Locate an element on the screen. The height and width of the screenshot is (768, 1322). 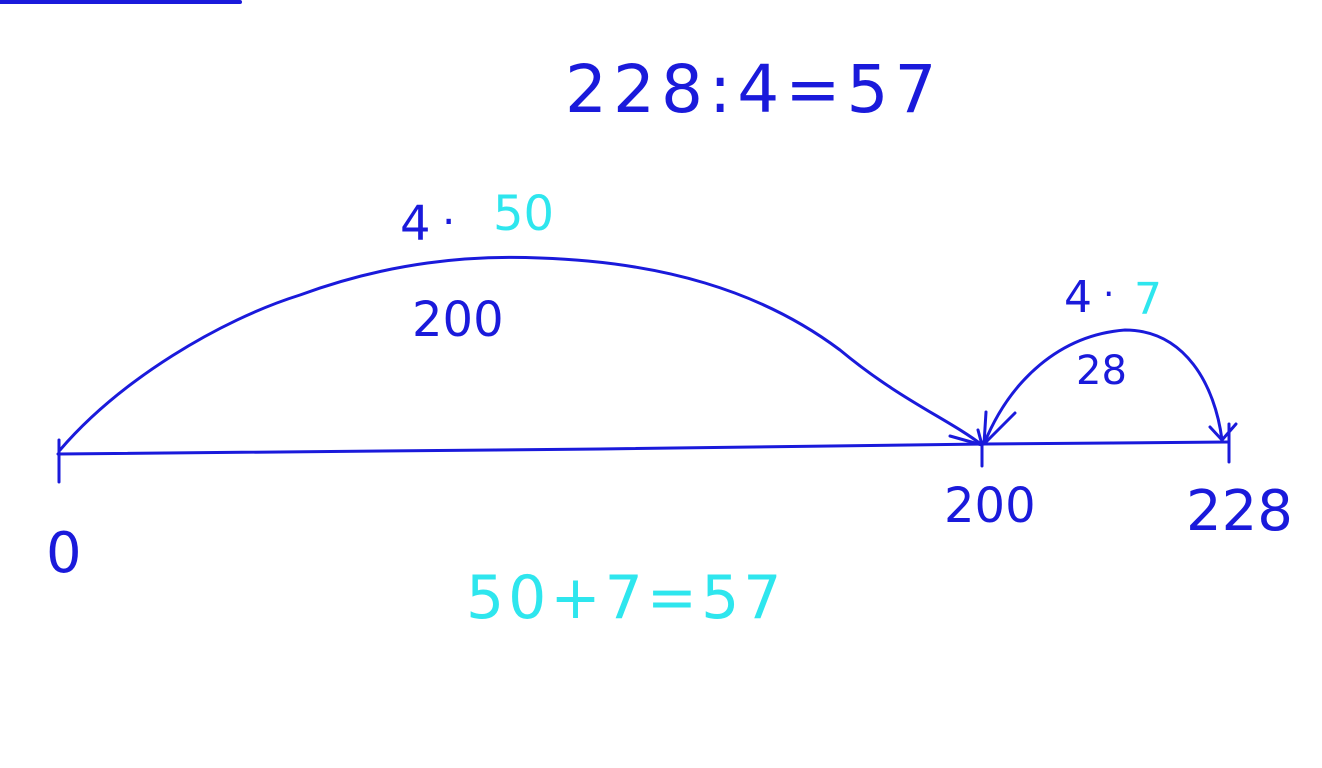
small-jump-start-arrowhead is located at coordinates (999, 428).